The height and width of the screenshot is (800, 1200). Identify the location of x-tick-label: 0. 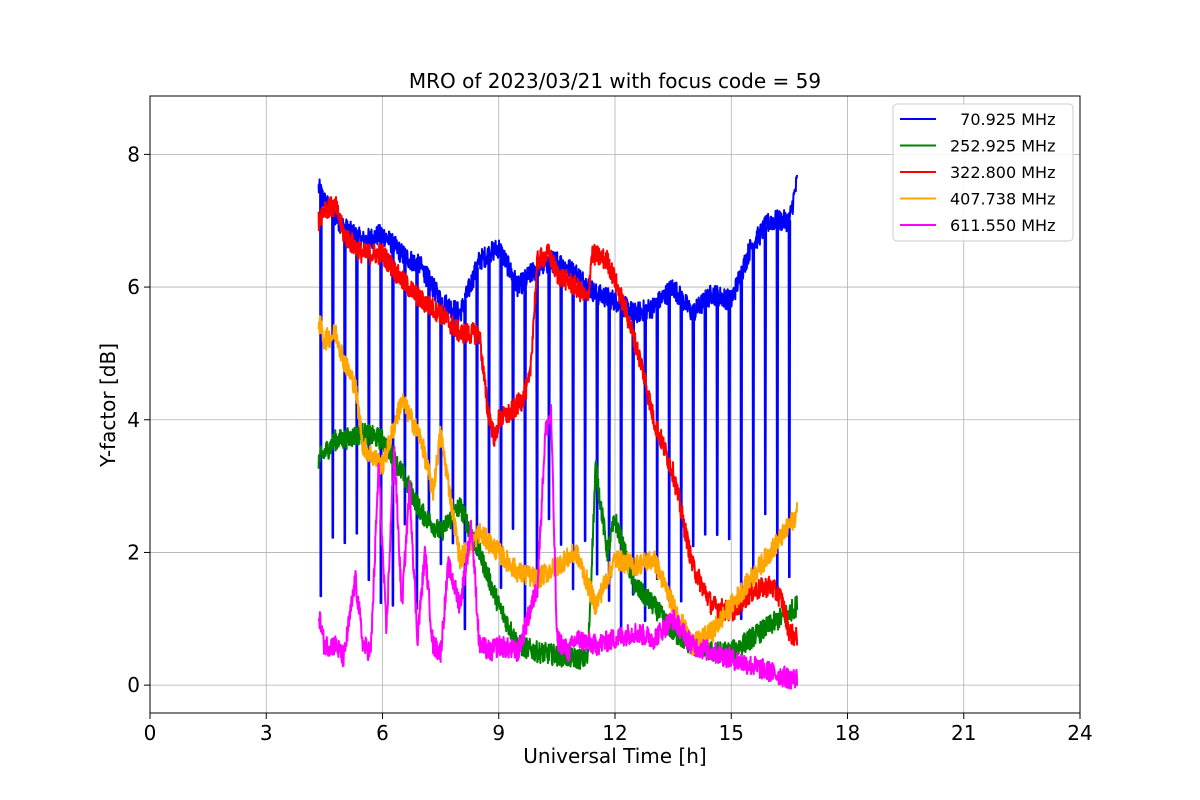
(150, 733).